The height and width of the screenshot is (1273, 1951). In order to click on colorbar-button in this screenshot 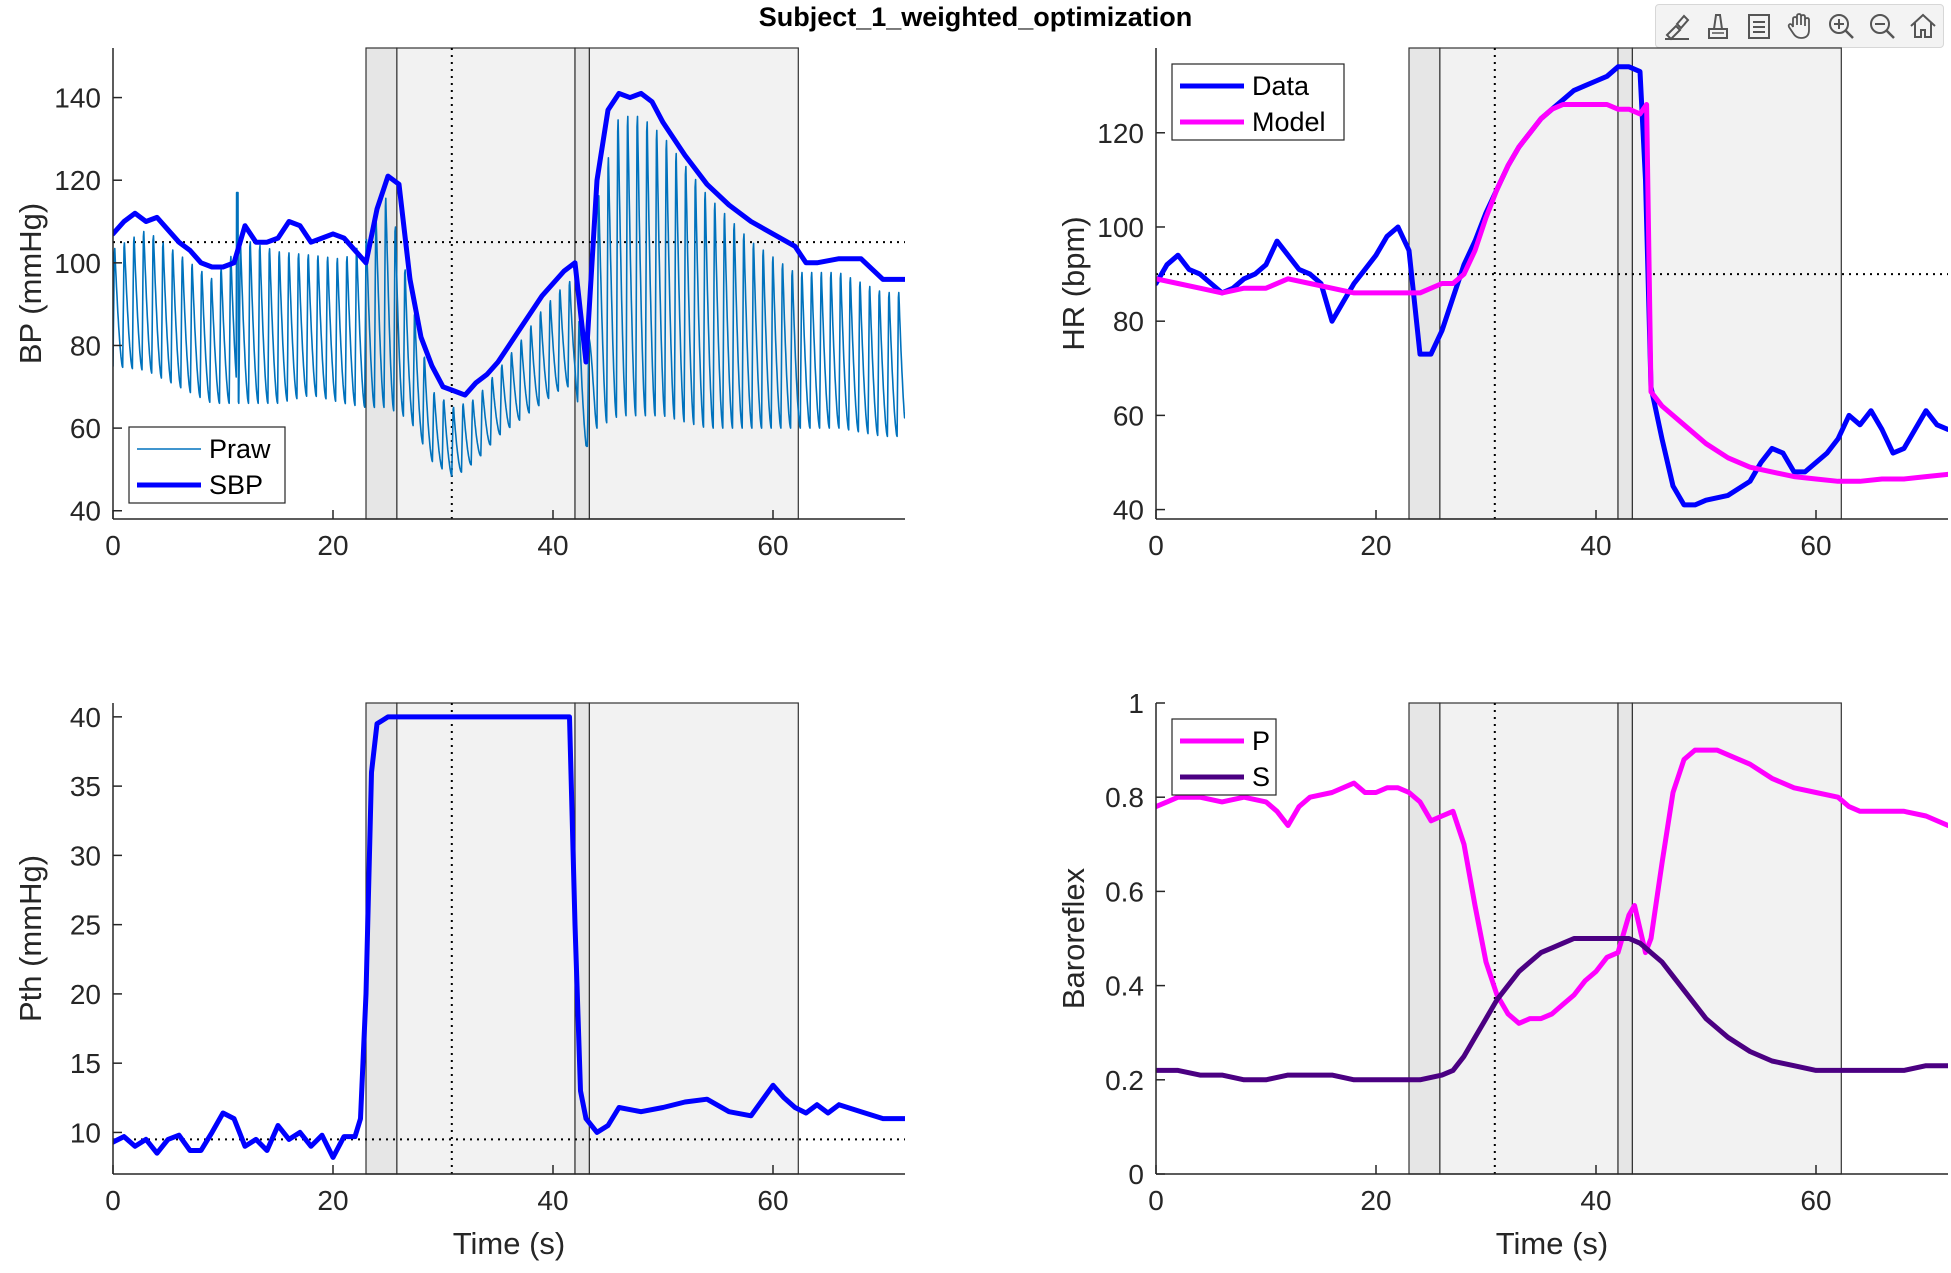, I will do `click(1758, 26)`.